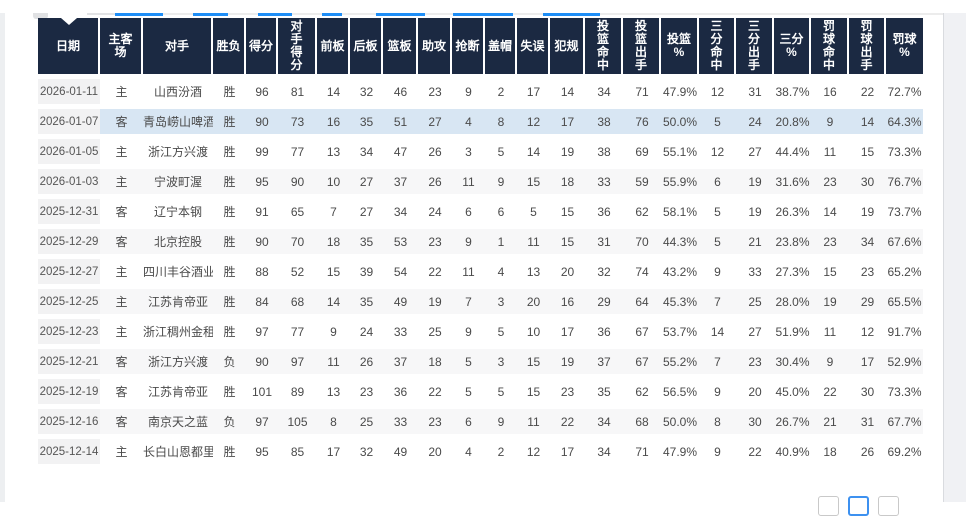 This screenshot has width=966, height=516. Describe the element at coordinates (604, 211) in the screenshot. I see `stat-cell: 36` at that location.